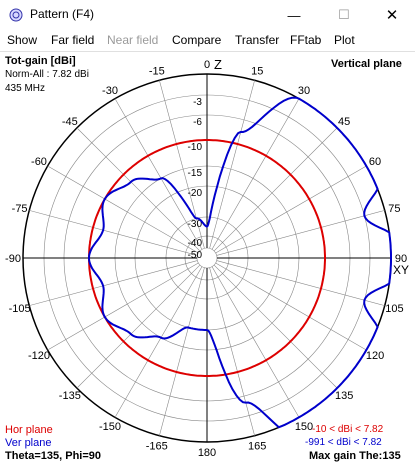 This screenshot has height=465, width=415. Describe the element at coordinates (20, 309) in the screenshot. I see `angle-label: -105` at that location.